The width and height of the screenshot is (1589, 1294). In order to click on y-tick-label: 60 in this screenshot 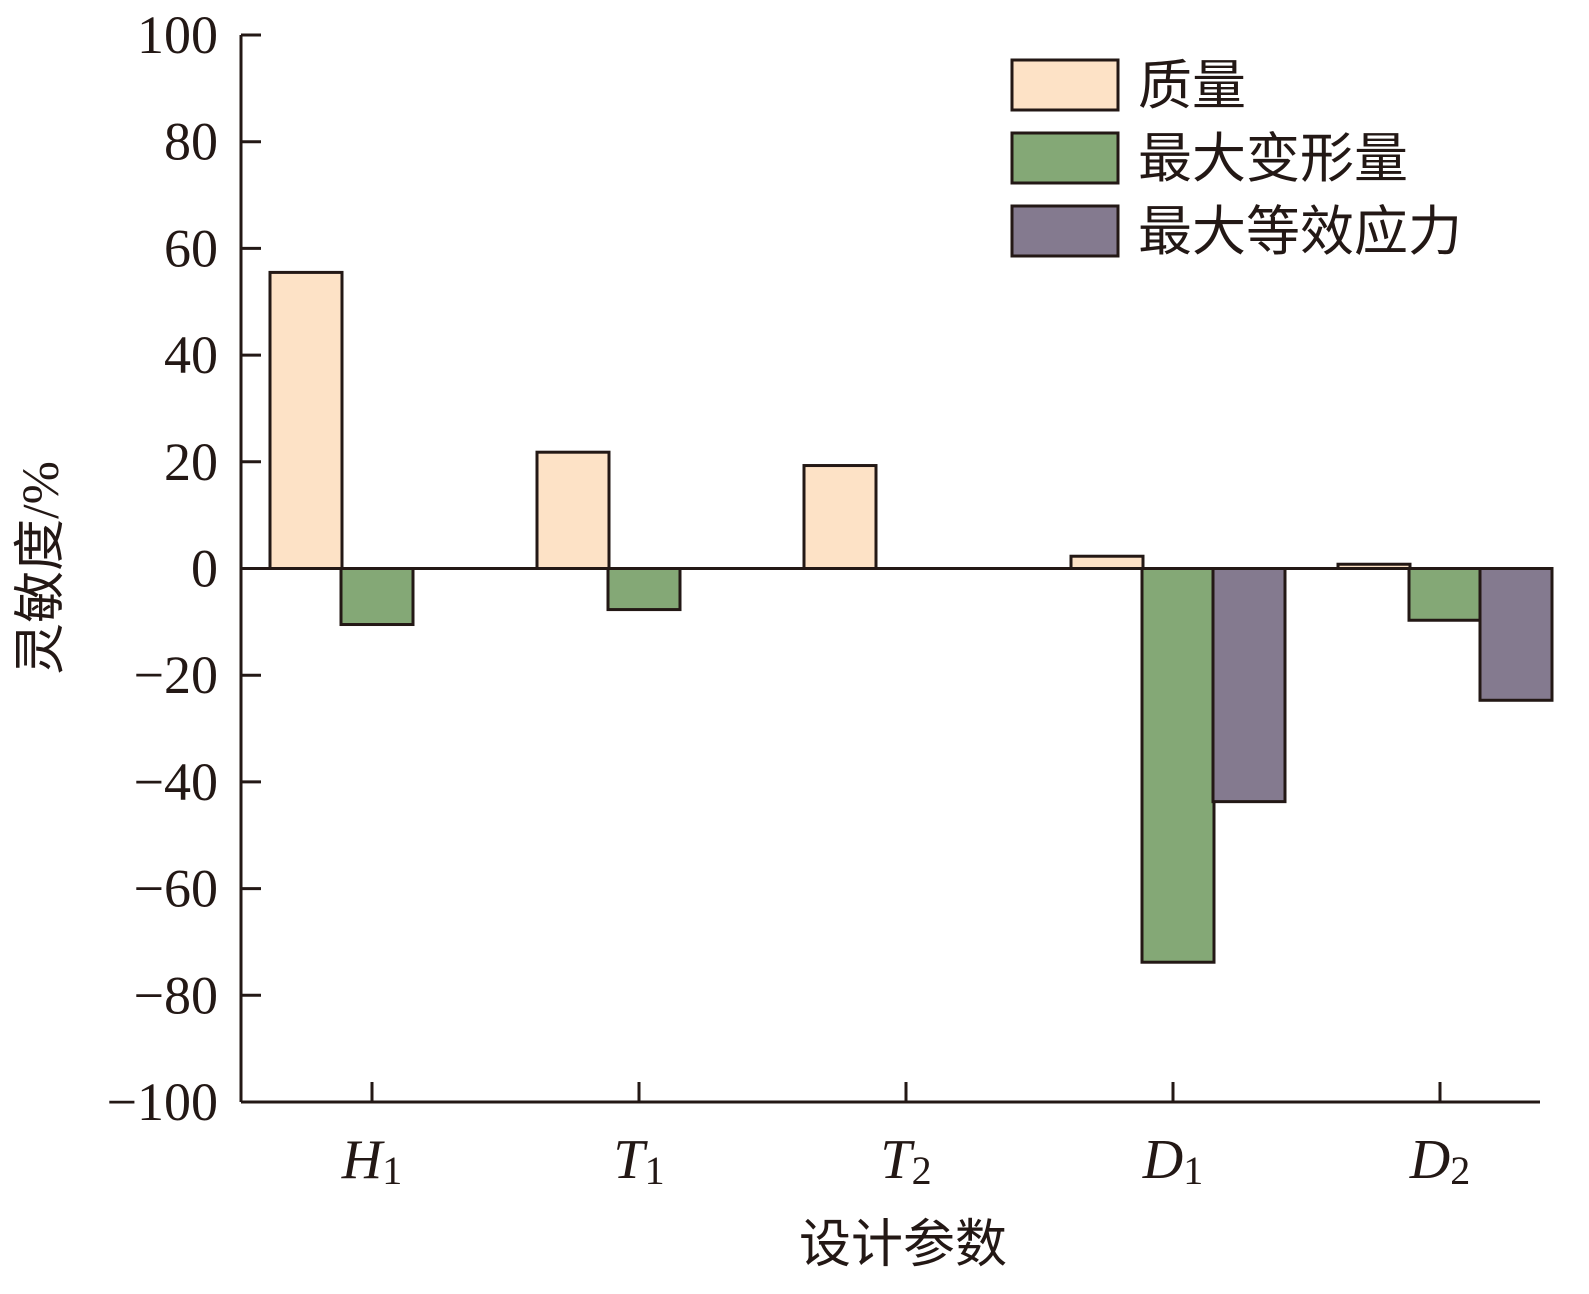, I will do `click(191, 248)`.